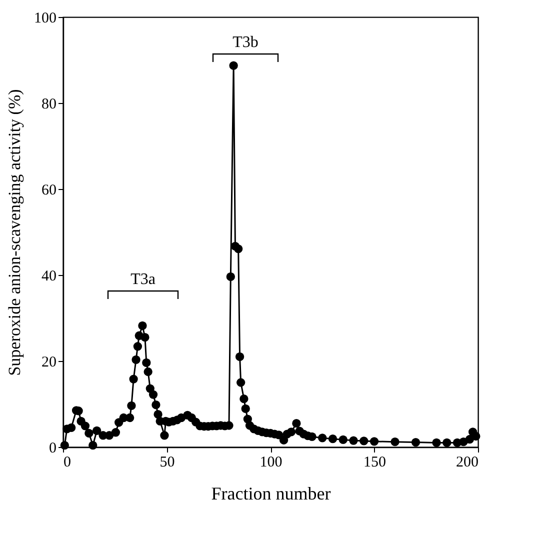 The height and width of the screenshot is (534, 539). Describe the element at coordinates (467, 462) in the screenshot. I see `x-tick-label: 200` at that location.